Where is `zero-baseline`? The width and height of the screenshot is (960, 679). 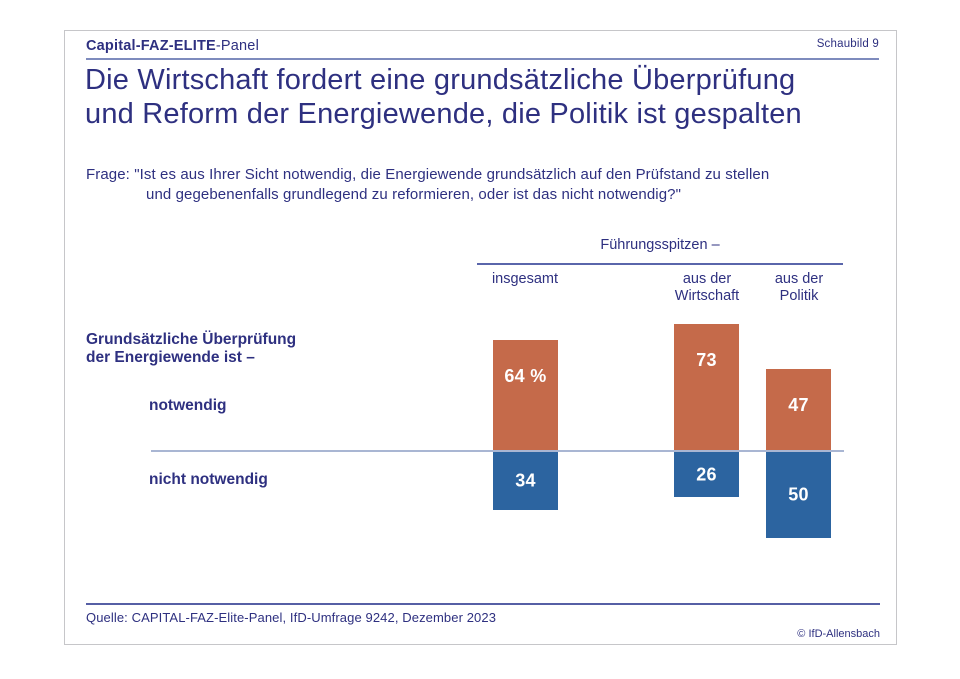
zero-baseline is located at coordinates (497, 451).